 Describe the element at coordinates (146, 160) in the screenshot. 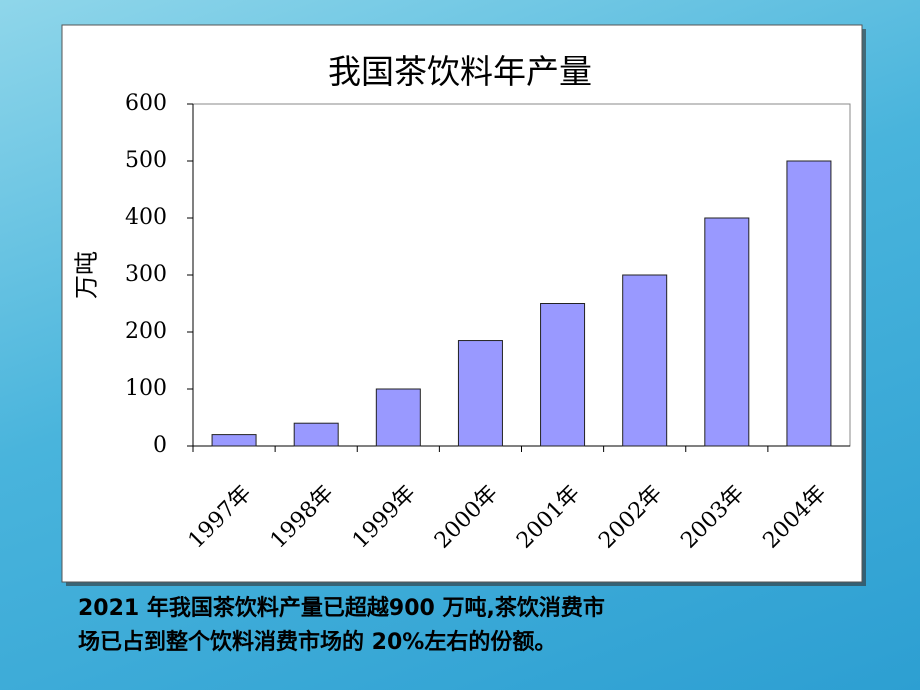

I see `y-tick-label: 500` at that location.